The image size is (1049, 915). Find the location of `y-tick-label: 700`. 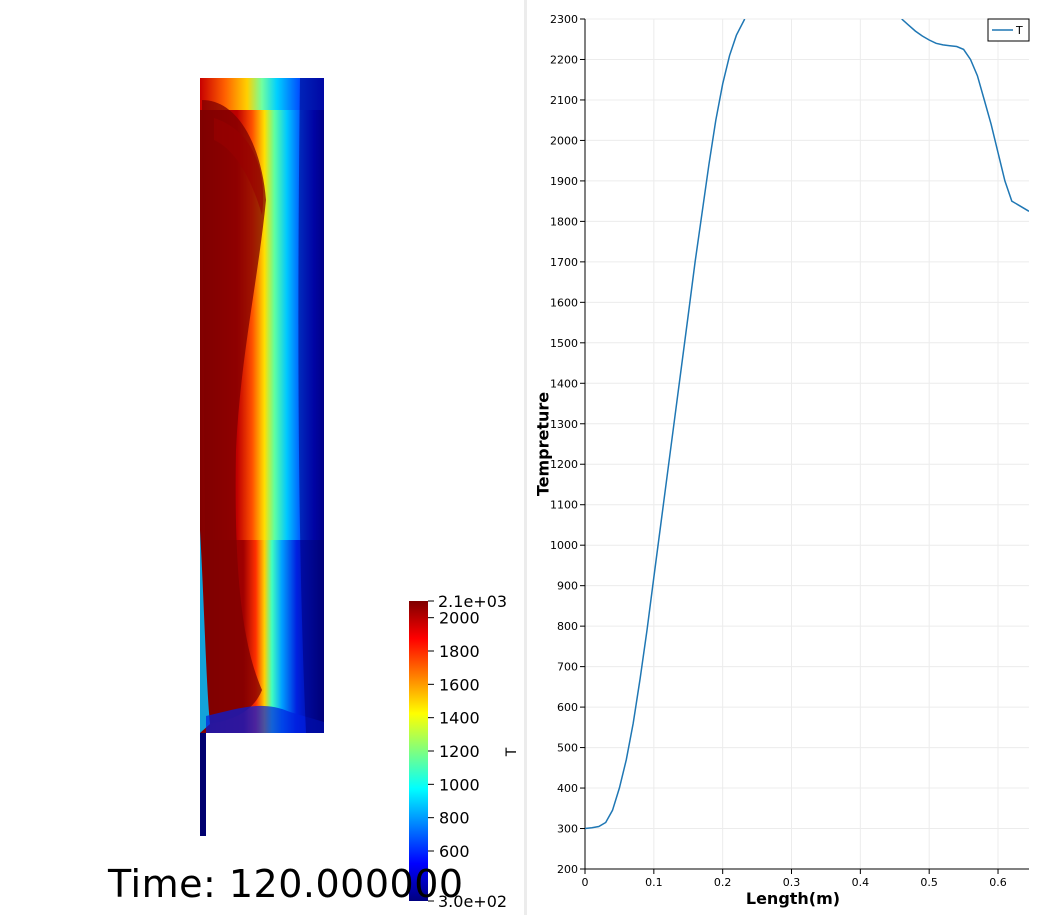

y-tick-label: 700 is located at coordinates (567, 667).